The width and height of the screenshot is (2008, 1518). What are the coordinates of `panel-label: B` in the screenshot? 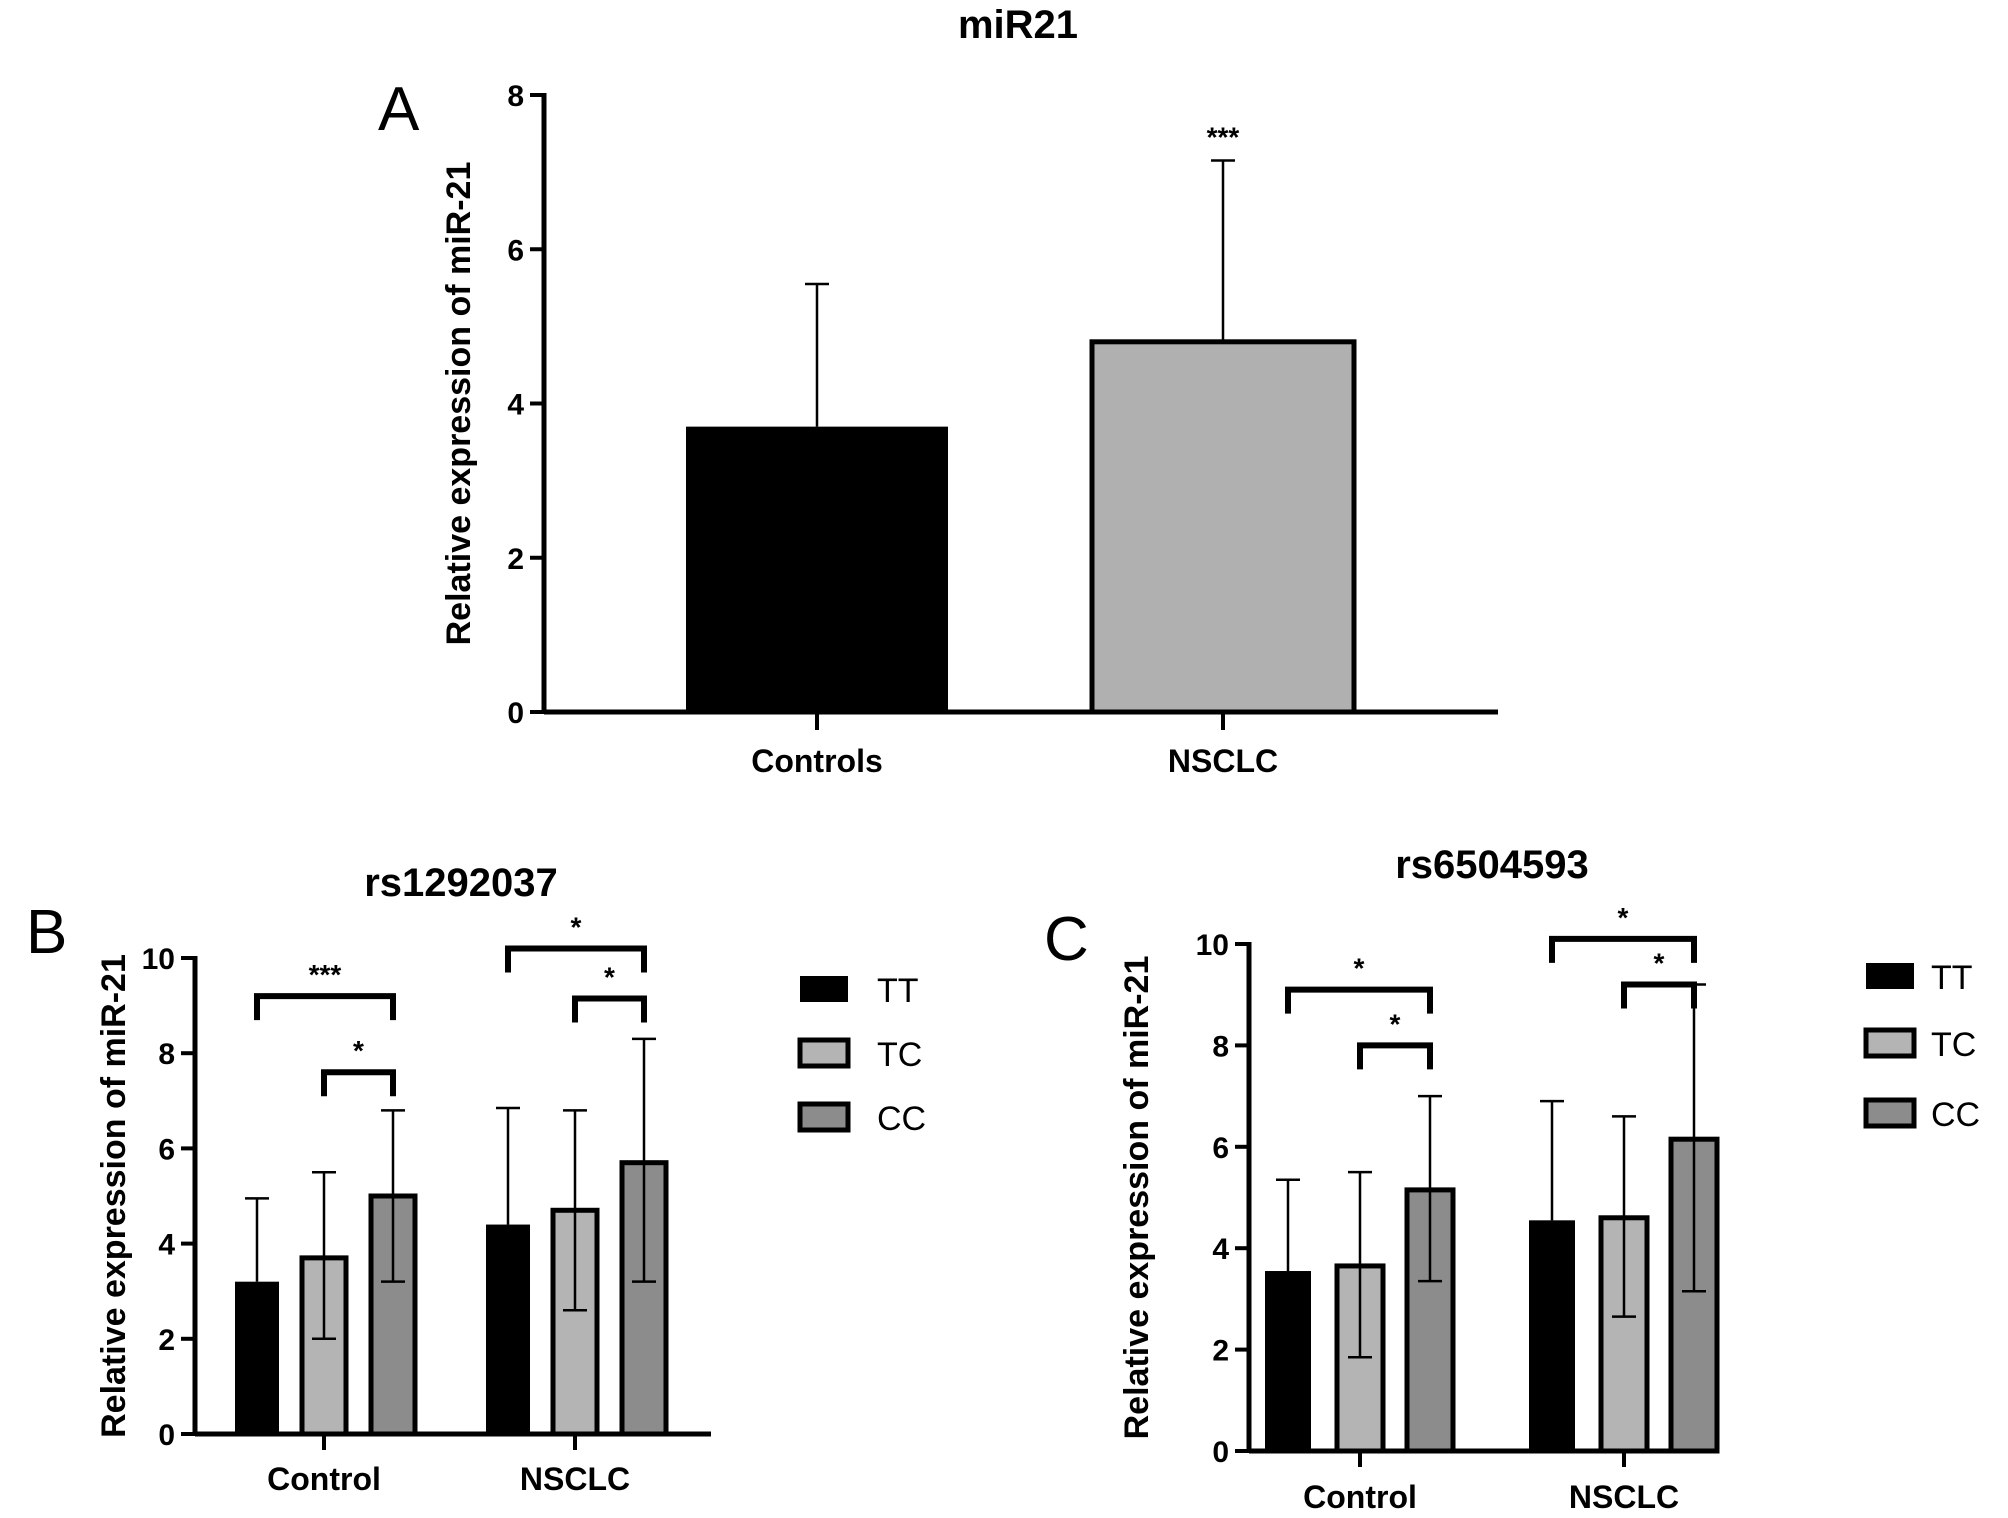 It's located at (46, 932).